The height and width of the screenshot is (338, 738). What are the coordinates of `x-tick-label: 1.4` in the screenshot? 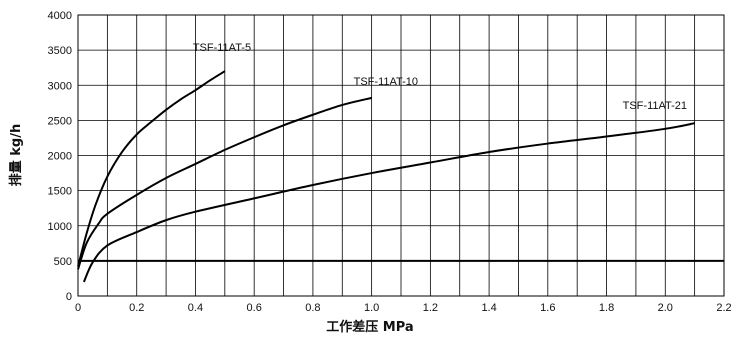 It's located at (488, 308).